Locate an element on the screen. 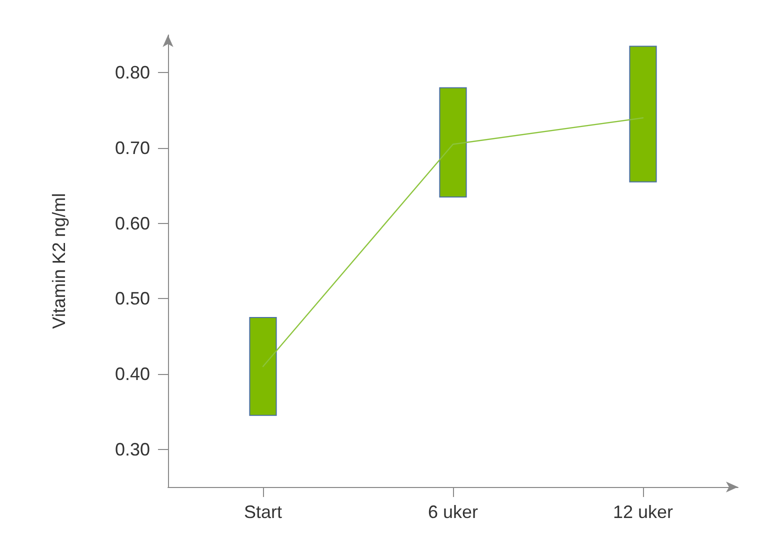 The image size is (779, 556). x-tick-label: Start is located at coordinates (263, 512).